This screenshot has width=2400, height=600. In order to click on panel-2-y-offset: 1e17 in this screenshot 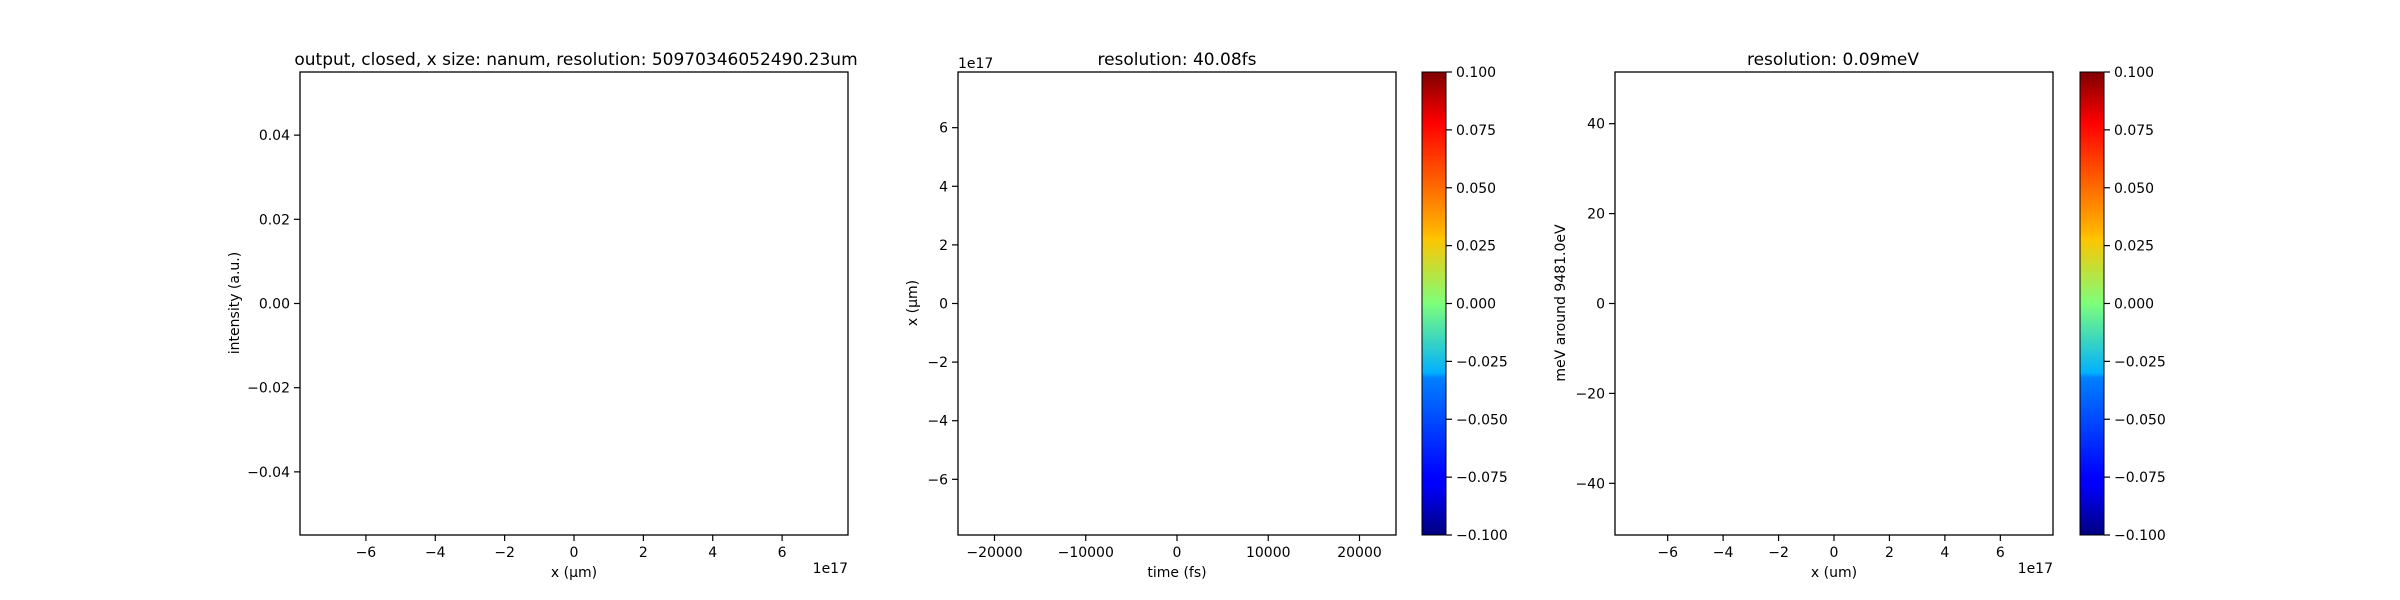, I will do `click(975, 64)`.